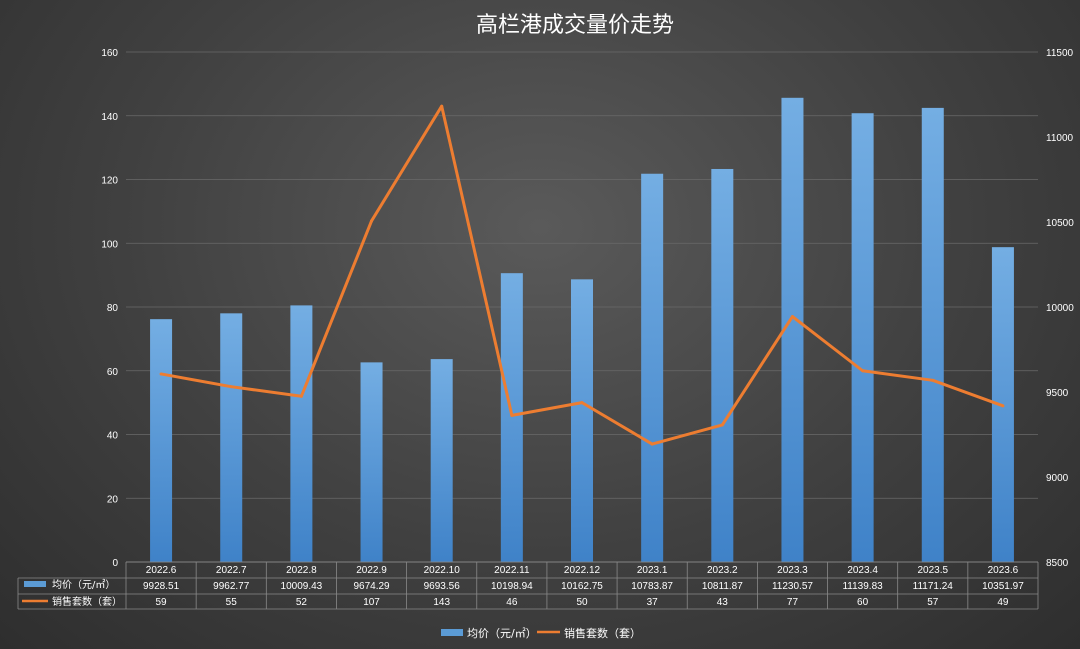 Image resolution: width=1080 pixels, height=649 pixels. What do you see at coordinates (113, 372) in the screenshot?
I see `left-tick-label: 60` at bounding box center [113, 372].